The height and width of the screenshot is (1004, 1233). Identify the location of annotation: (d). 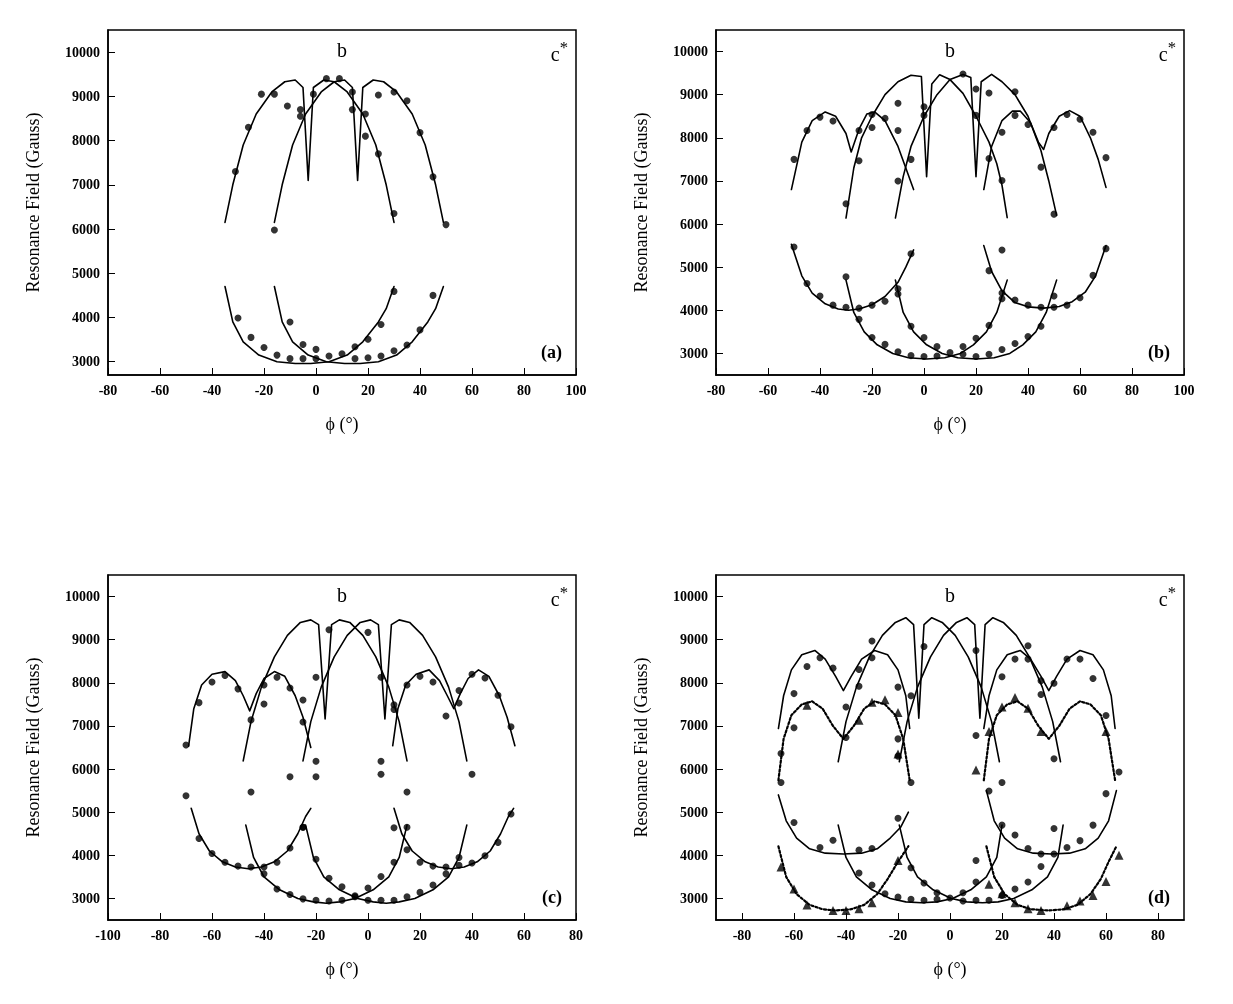
(1159, 897).